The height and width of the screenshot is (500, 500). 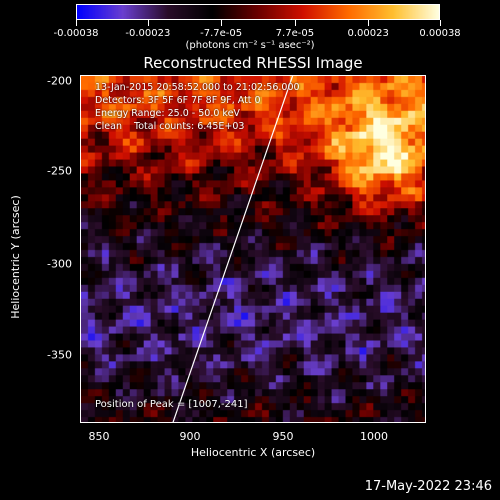 I want to click on y-tick-label: -200, so click(x=59, y=81).